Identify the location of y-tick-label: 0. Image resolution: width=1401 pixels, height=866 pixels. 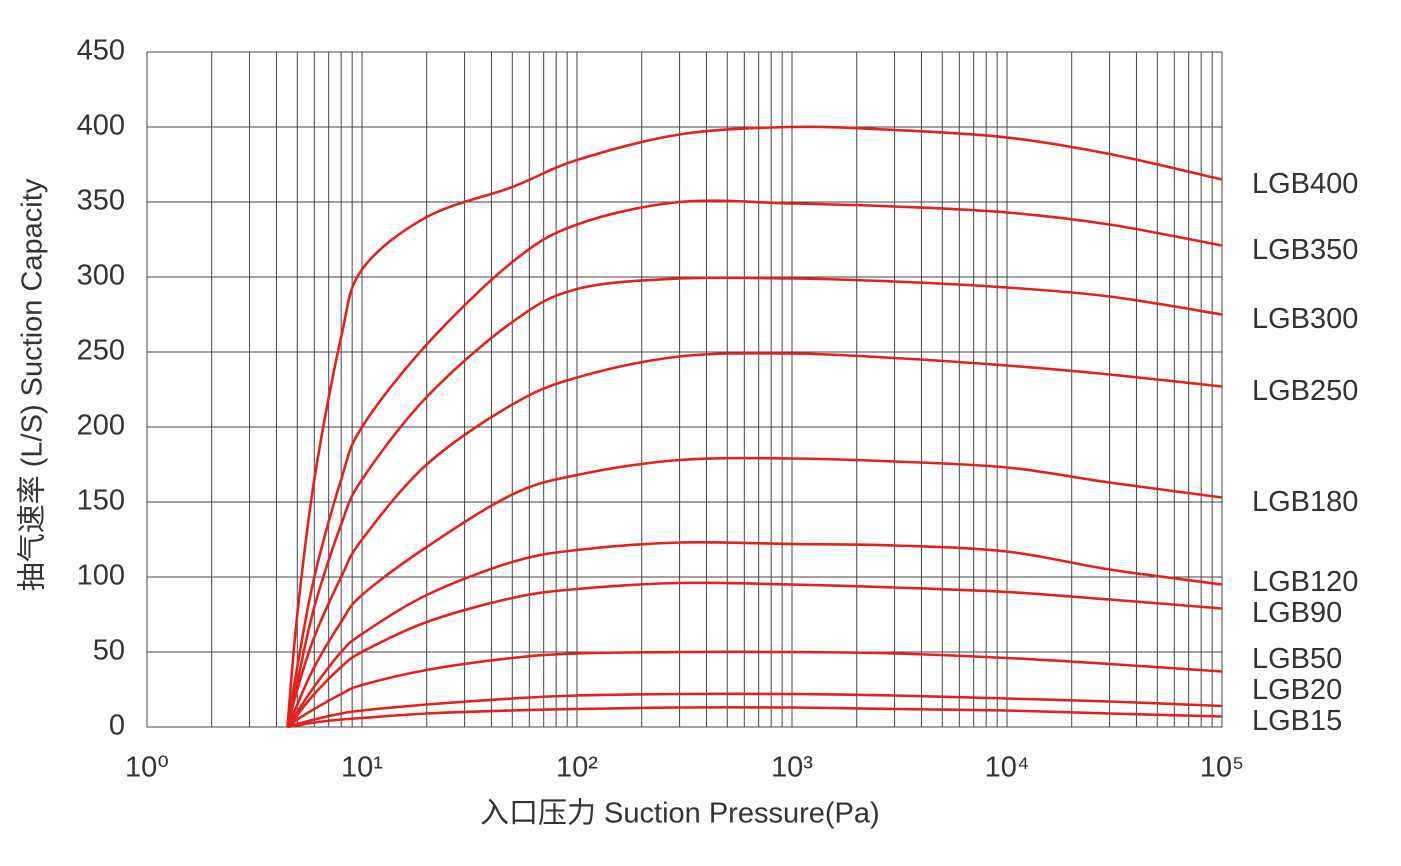
(117, 726).